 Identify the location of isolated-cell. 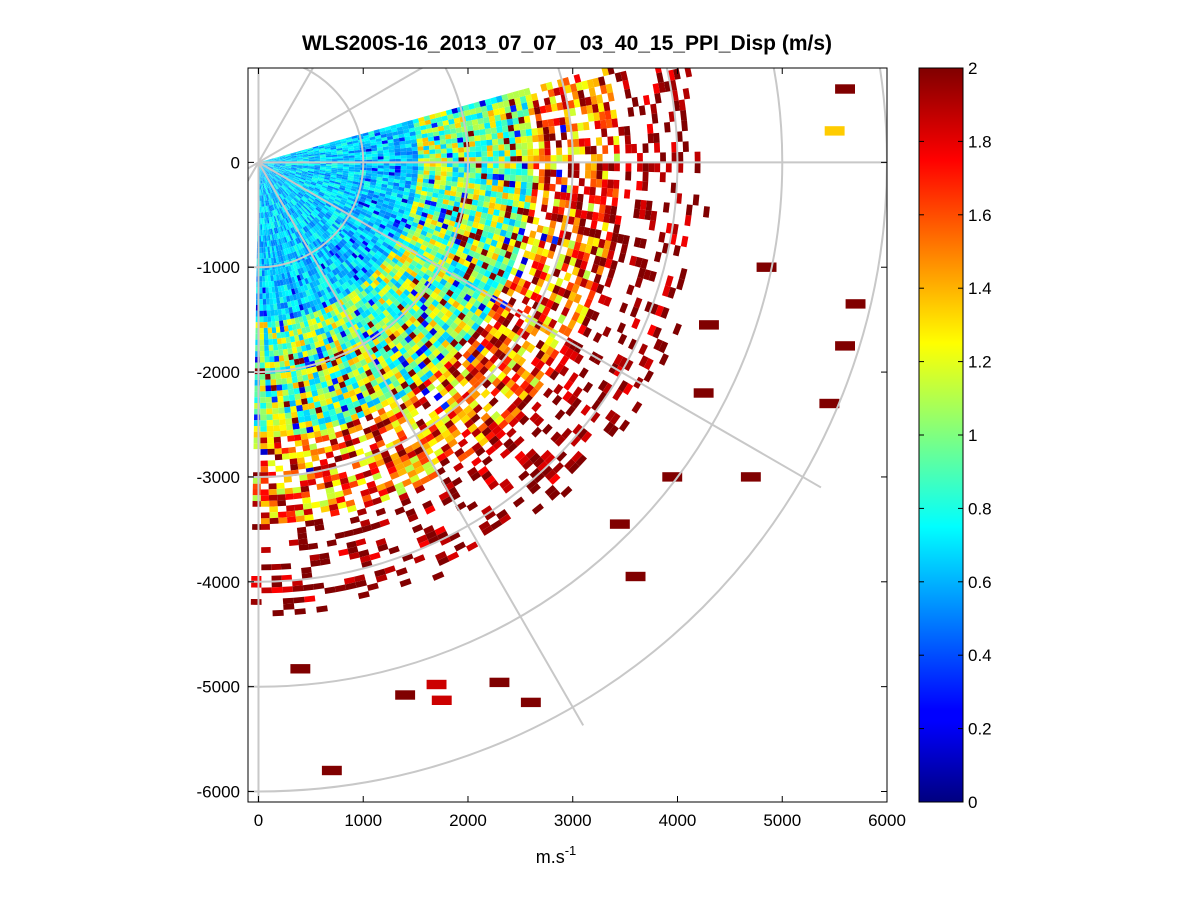
(834, 131).